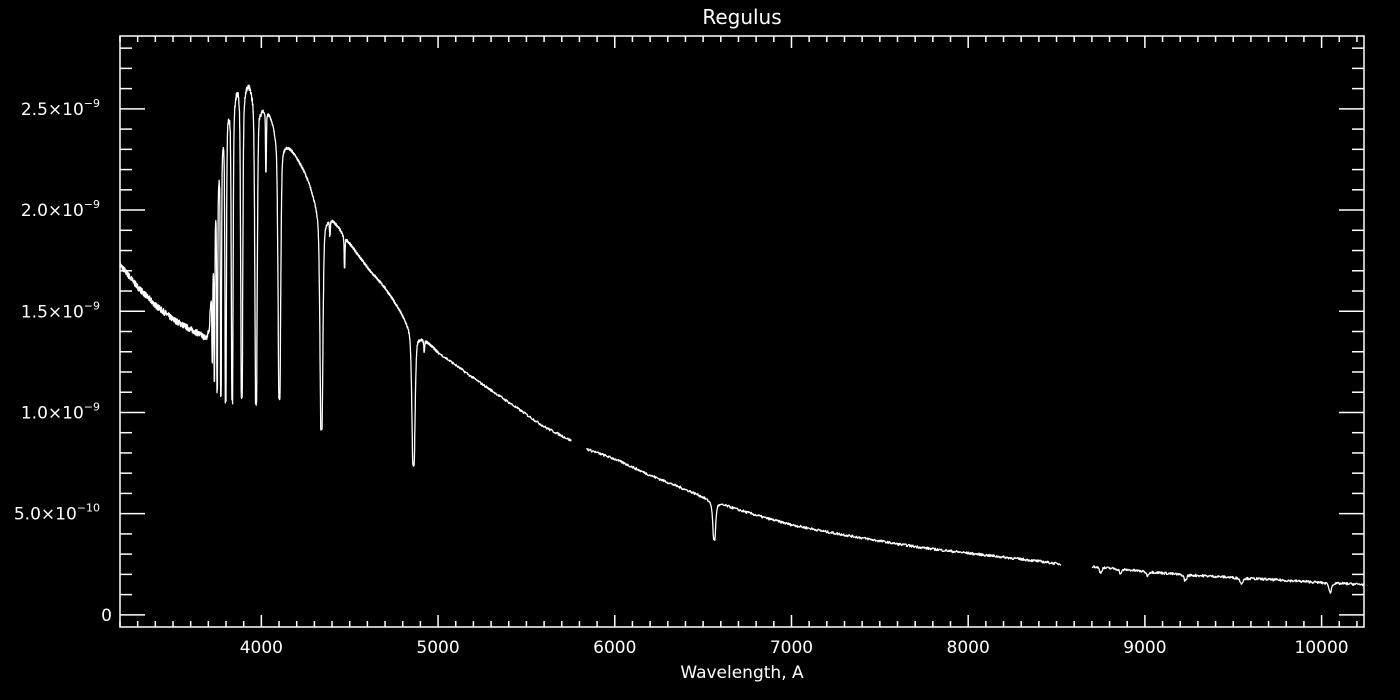 Image resolution: width=1400 pixels, height=700 pixels. Describe the element at coordinates (261, 648) in the screenshot. I see `x-tick-label: 4000` at that location.